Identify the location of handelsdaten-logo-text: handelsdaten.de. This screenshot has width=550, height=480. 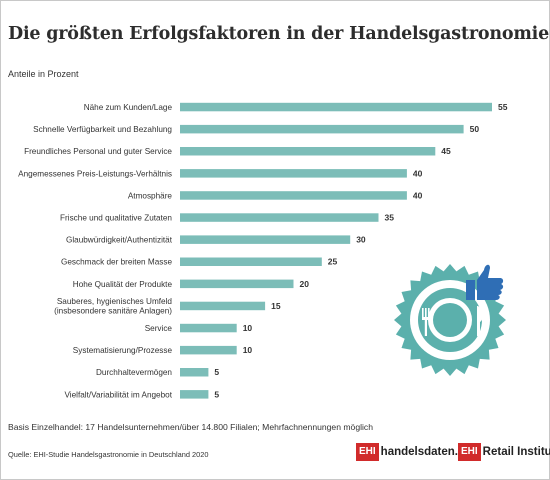
(426, 452).